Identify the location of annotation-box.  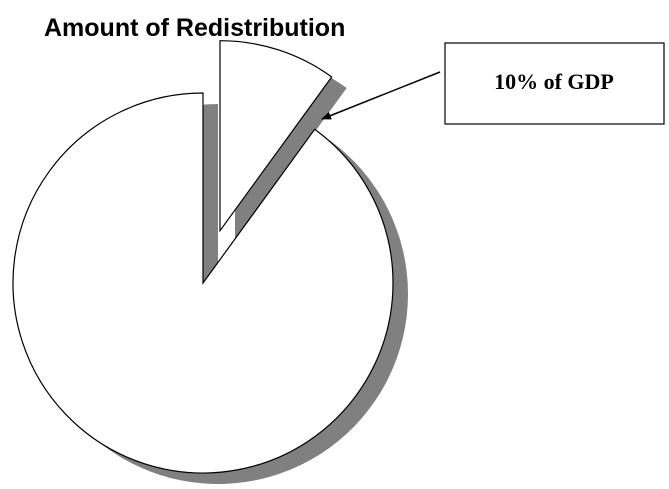
(554, 83).